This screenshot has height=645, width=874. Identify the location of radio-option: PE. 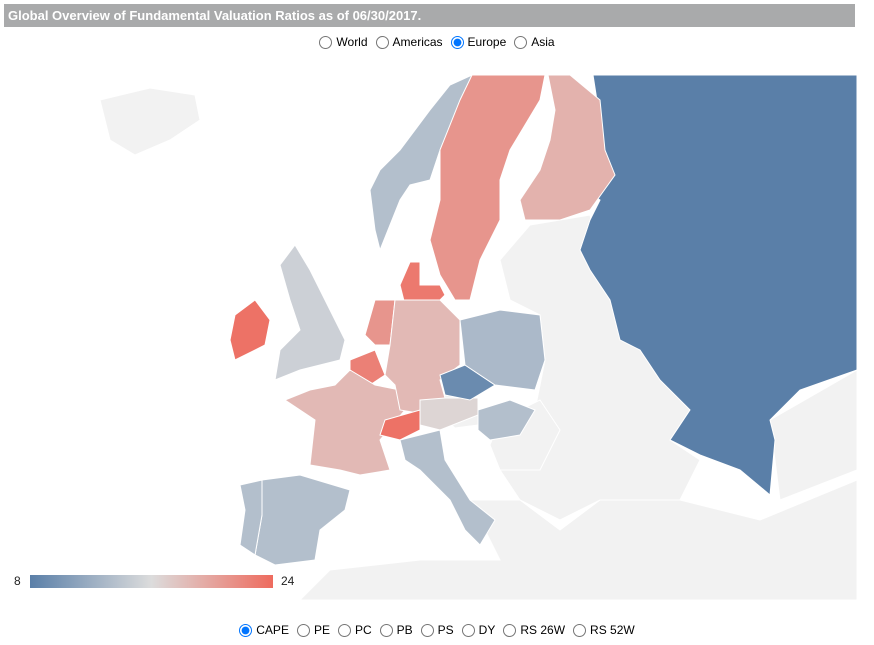
(313, 630).